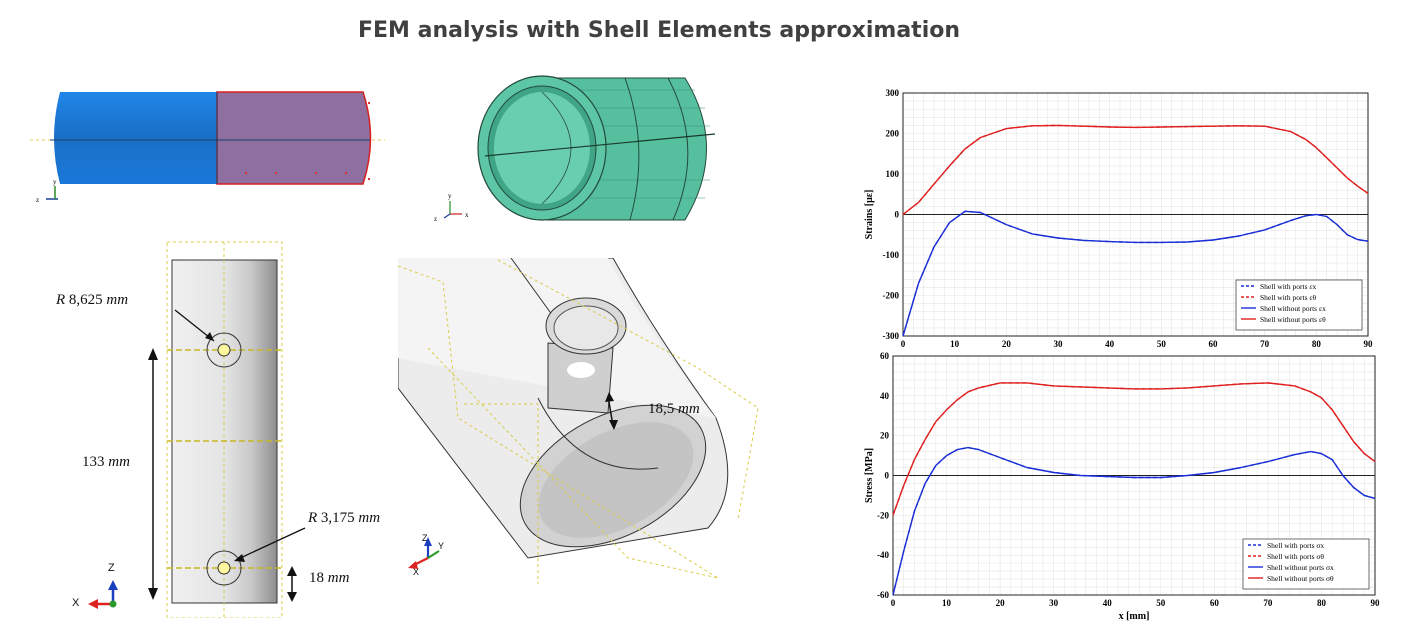 This screenshot has height=642, width=1415. What do you see at coordinates (92, 300) in the screenshot?
I see `large-radius-label: R 8,625 mm` at bounding box center [92, 300].